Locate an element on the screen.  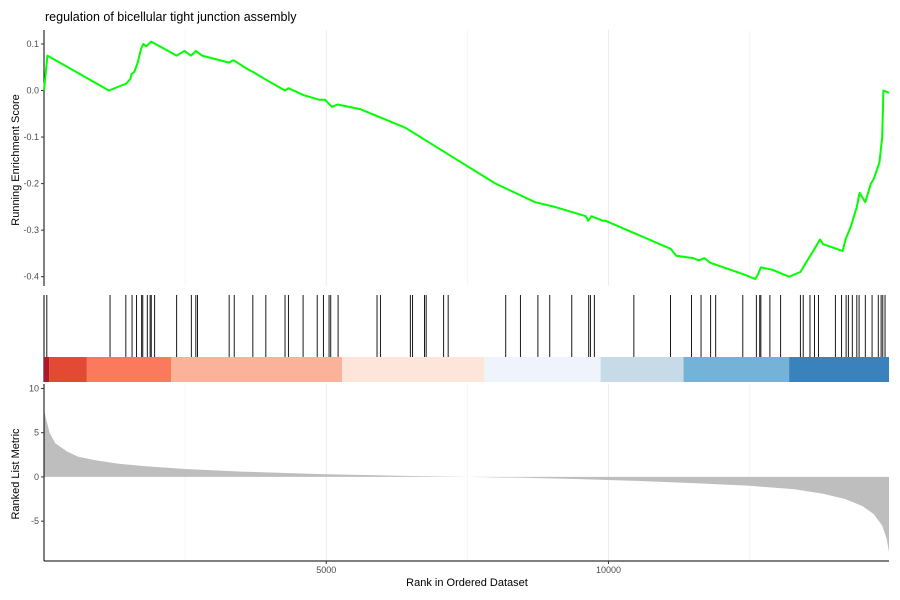
rank-y-tick-label-3: -5 is located at coordinates (35, 521).